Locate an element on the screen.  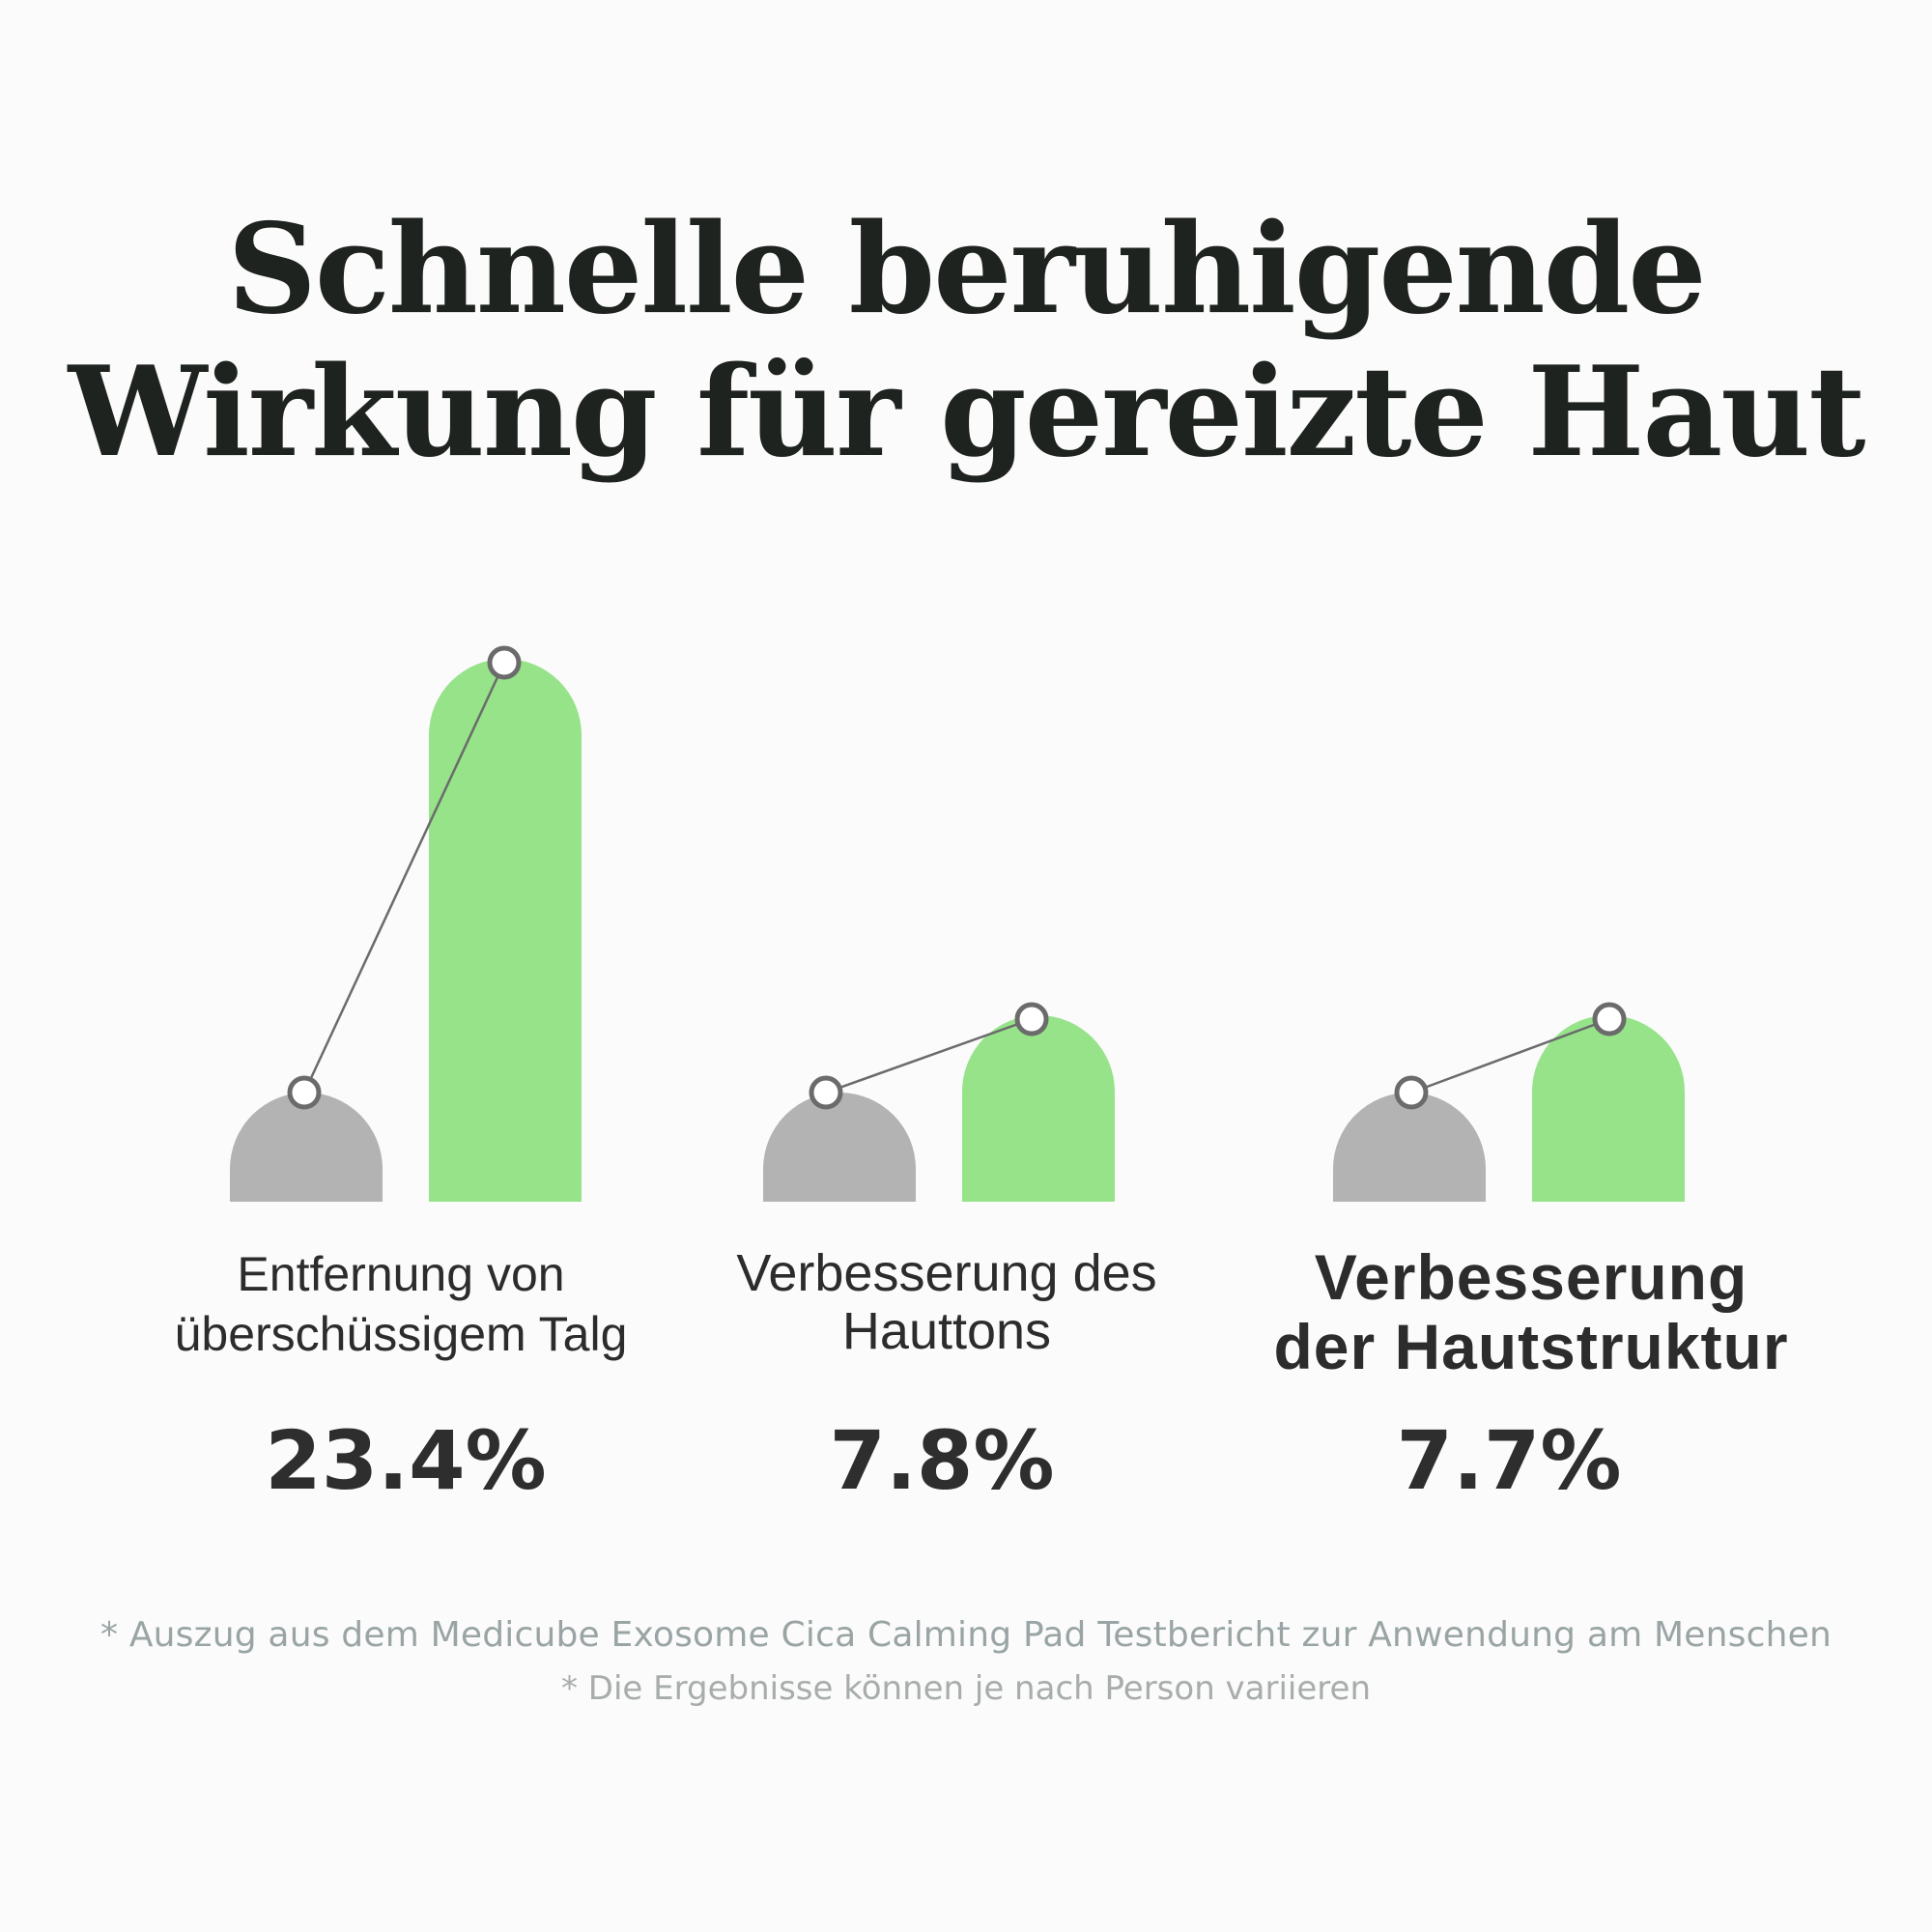
connector-line-talg is located at coordinates (404, 878).